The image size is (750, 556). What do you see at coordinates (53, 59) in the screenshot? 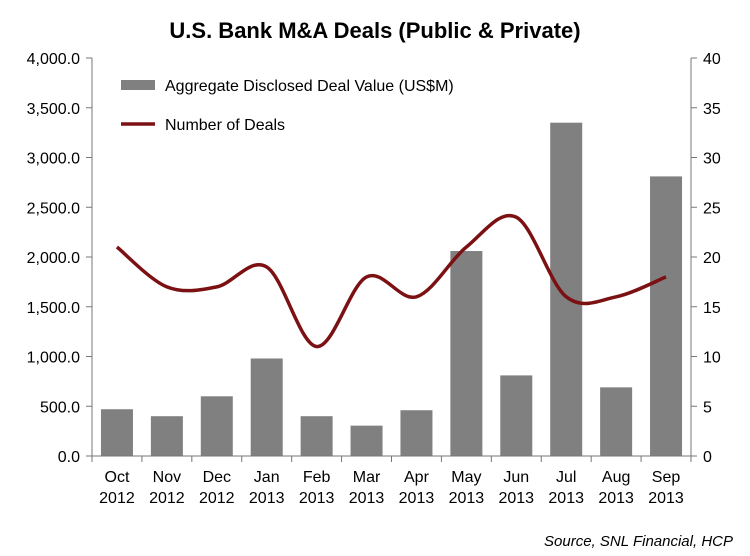
I see `left-tick-label: 4,000.0` at bounding box center [53, 59].